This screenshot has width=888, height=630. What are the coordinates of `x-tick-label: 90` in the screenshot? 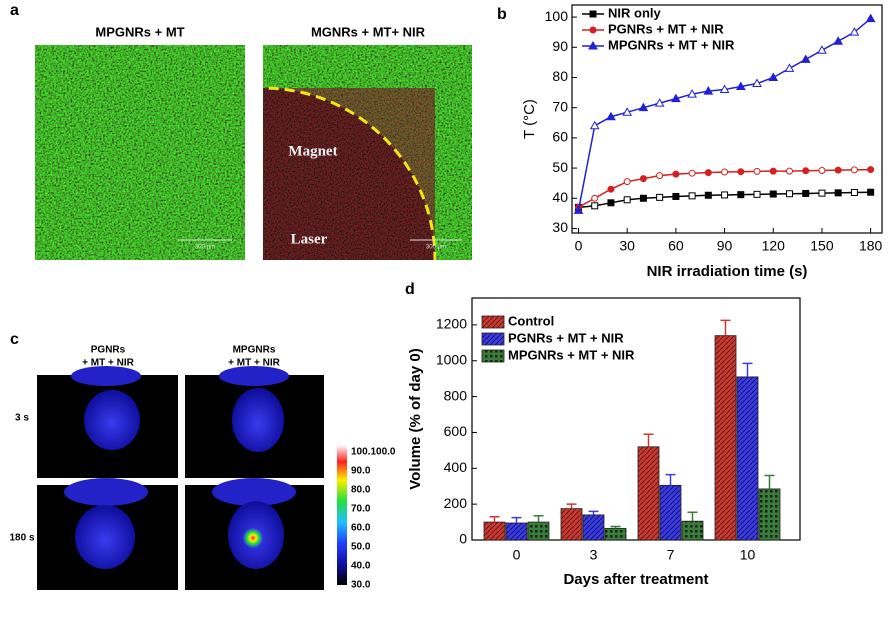 It's located at (725, 246).